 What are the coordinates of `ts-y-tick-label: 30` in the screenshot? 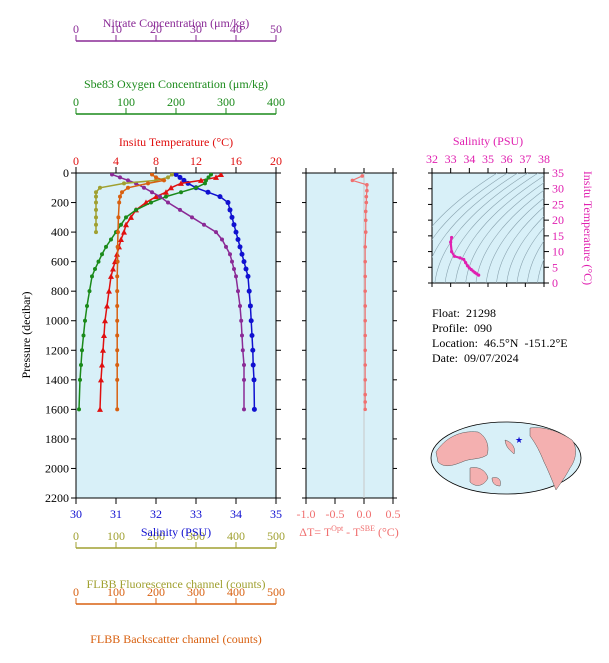 It's located at (558, 189).